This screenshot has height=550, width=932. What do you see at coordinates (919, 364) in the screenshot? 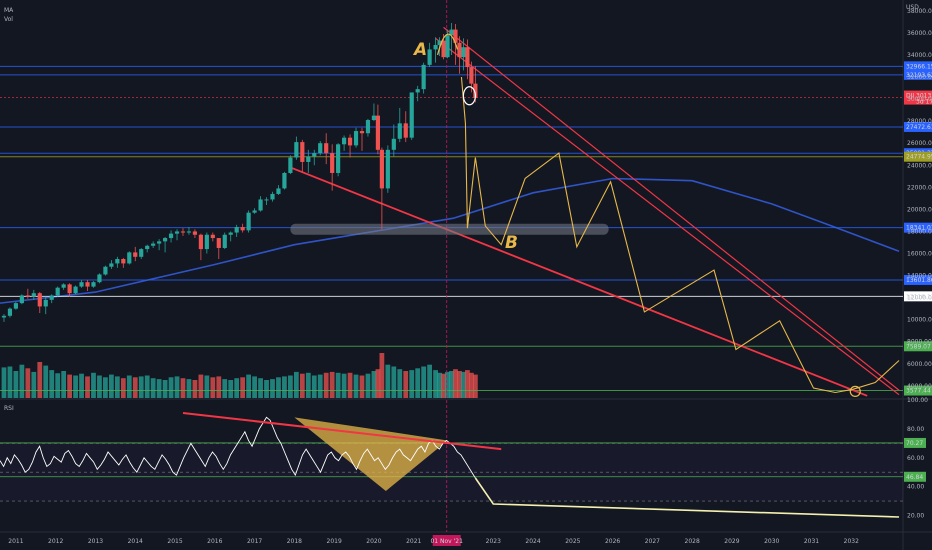
I see `price-tick-label: 6000.00` at bounding box center [919, 364].